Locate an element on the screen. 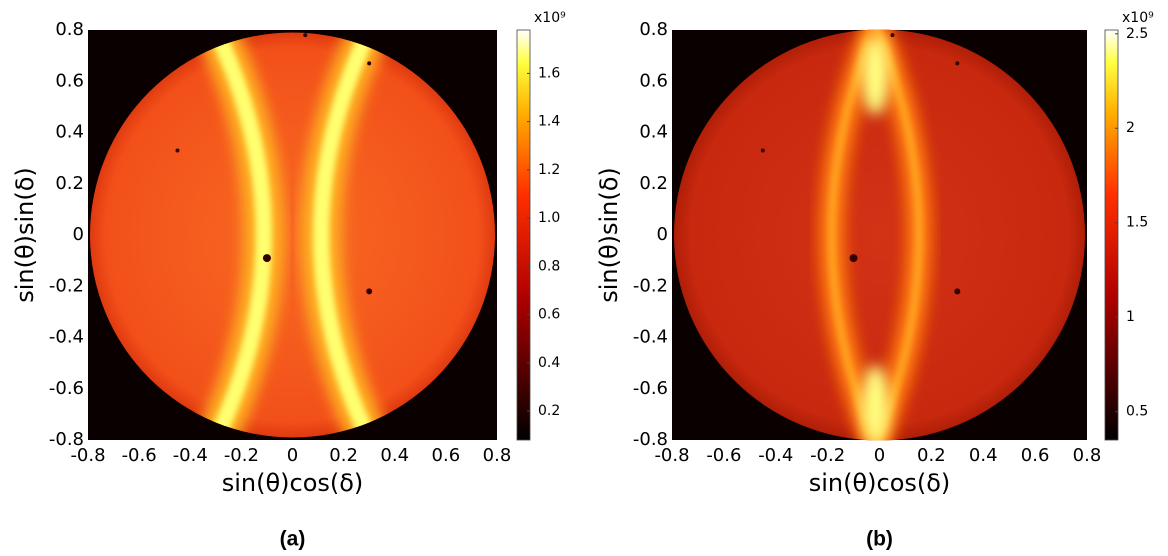 The width and height of the screenshot is (1168, 556). colorbar-tick-label: 0.5 is located at coordinates (1137, 412).